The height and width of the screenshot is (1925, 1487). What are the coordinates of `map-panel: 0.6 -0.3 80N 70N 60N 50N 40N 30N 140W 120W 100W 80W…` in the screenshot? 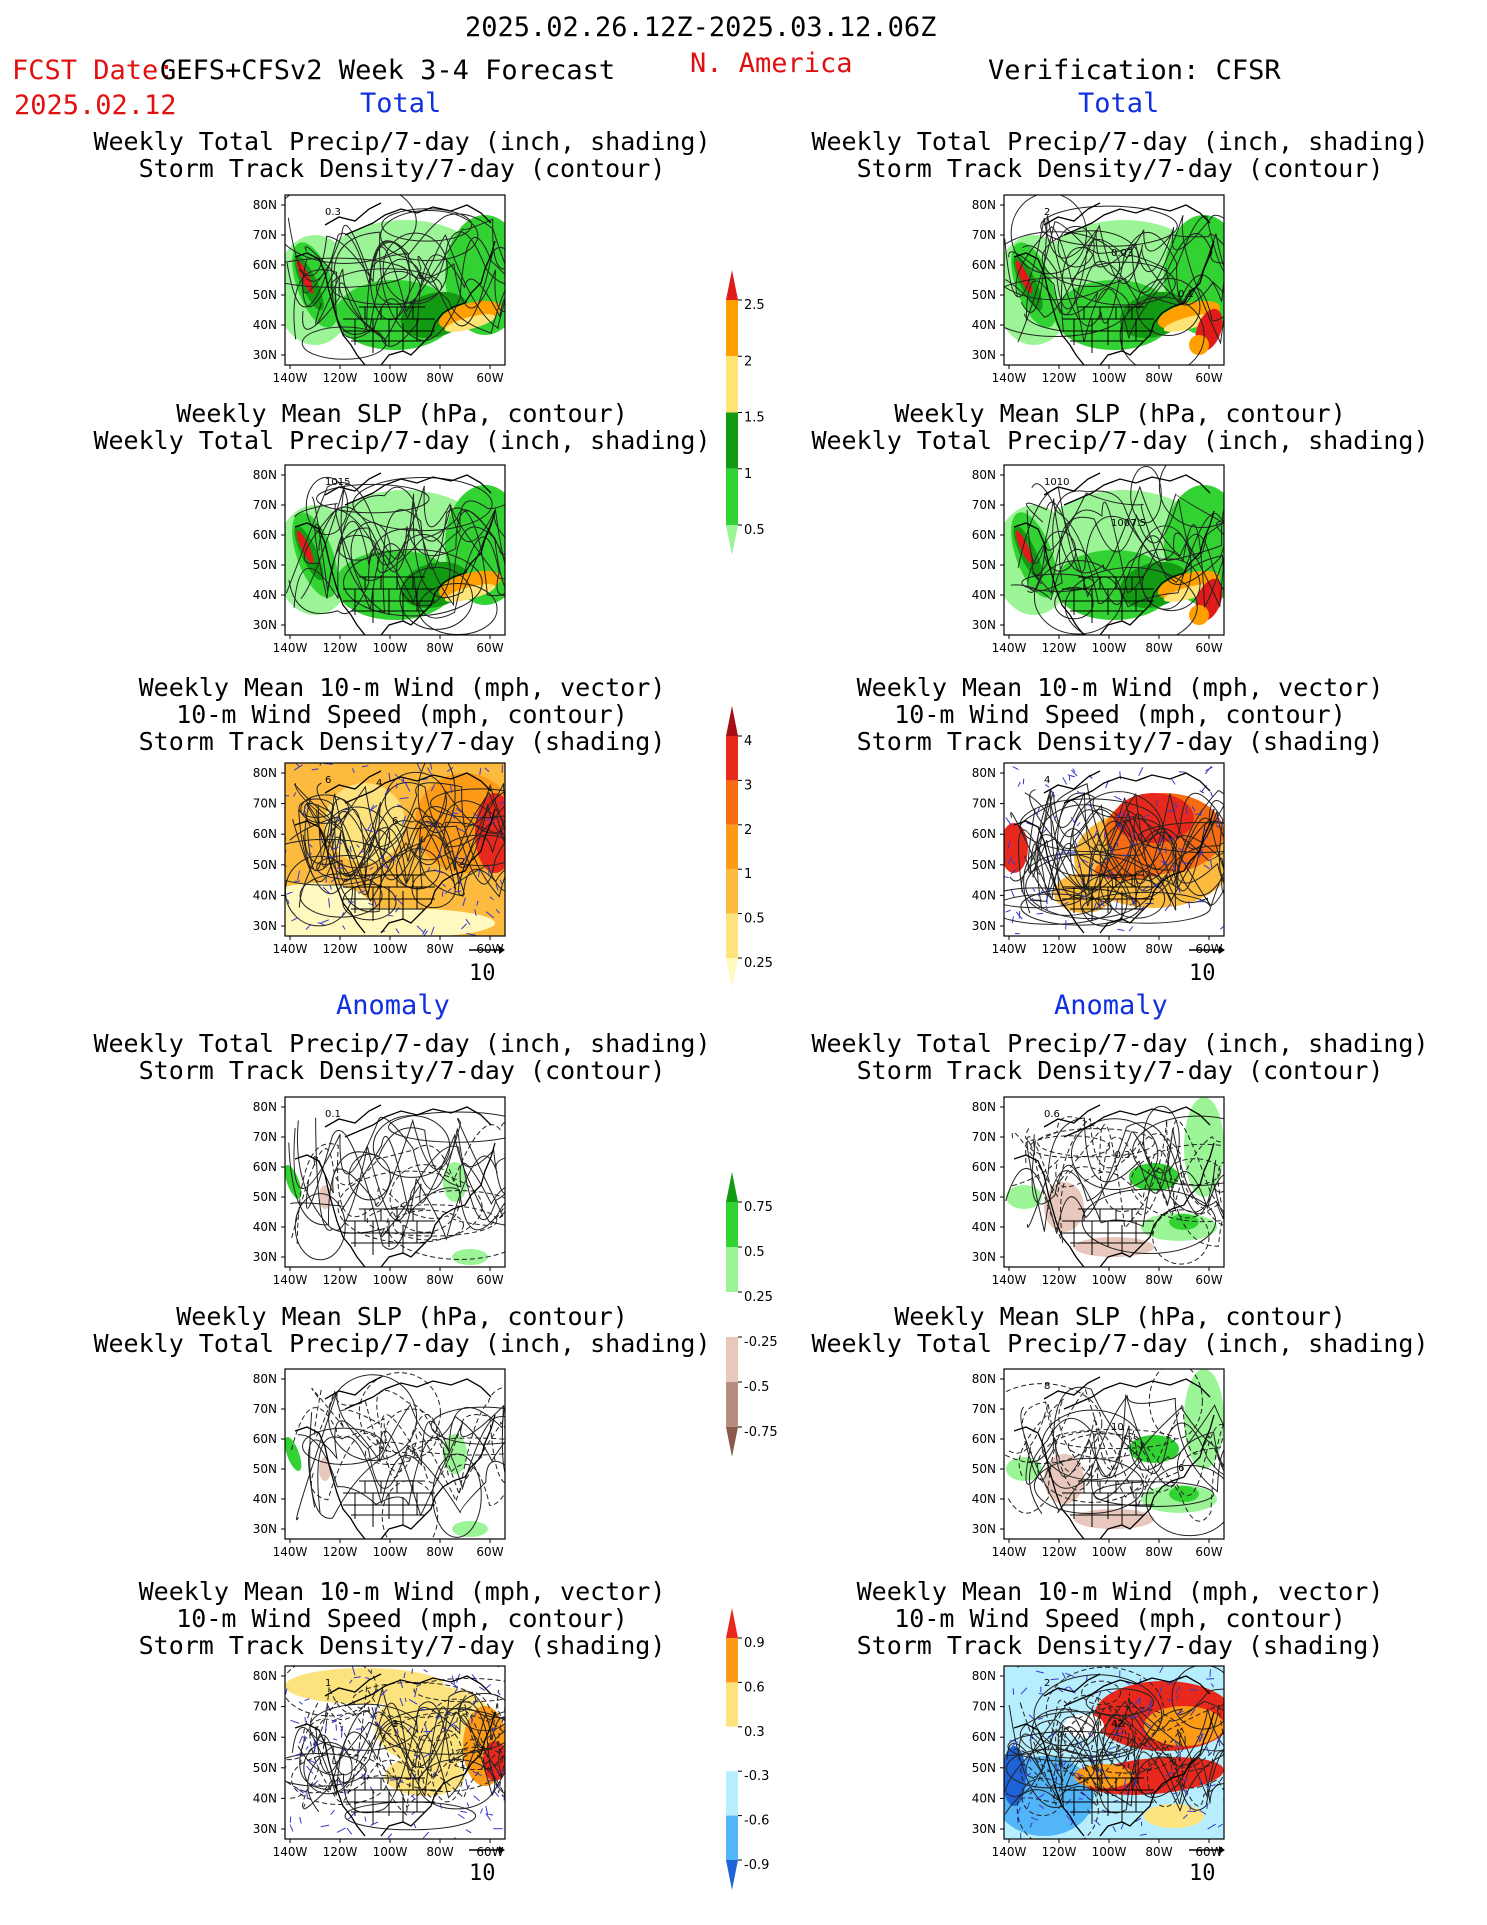 It's located at (1099, 1194).